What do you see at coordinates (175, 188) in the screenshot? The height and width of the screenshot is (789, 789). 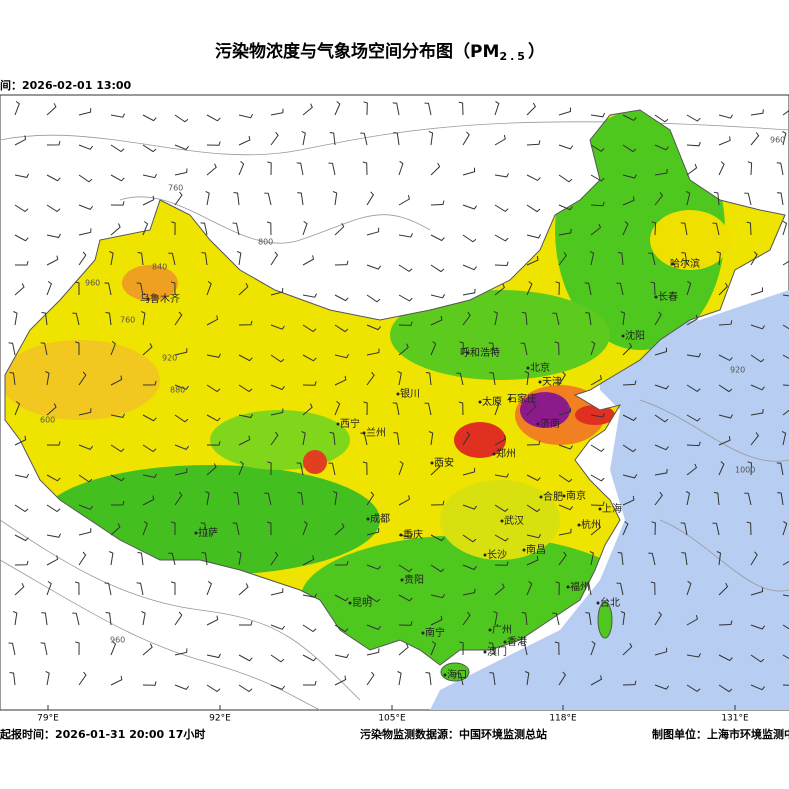 I see `contour-label: 760` at bounding box center [175, 188].